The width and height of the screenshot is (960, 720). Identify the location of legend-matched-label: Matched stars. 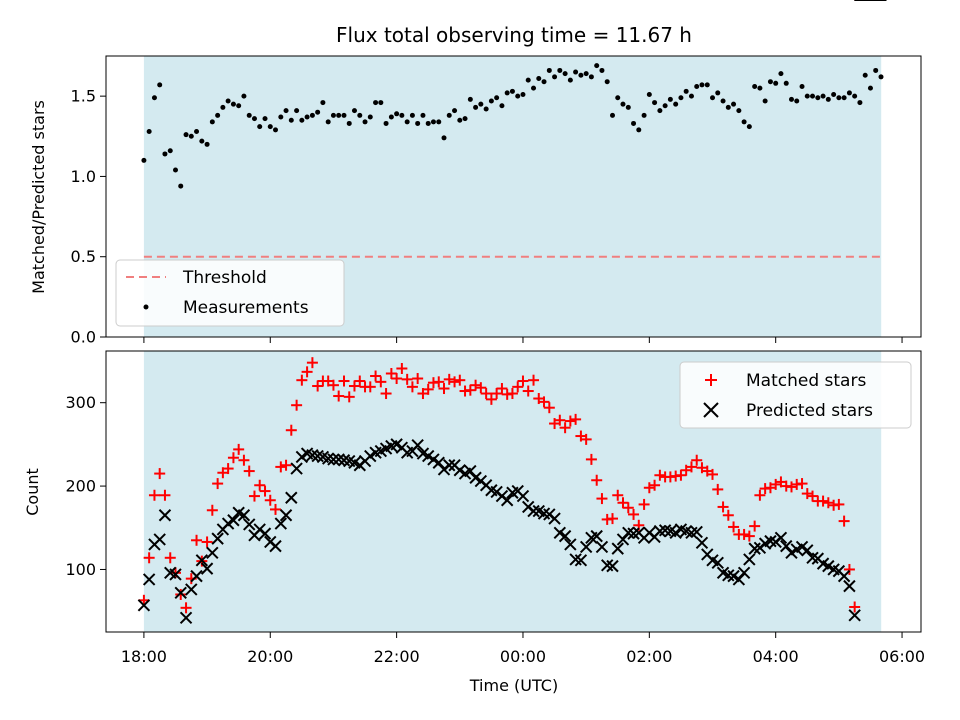
(806, 381).